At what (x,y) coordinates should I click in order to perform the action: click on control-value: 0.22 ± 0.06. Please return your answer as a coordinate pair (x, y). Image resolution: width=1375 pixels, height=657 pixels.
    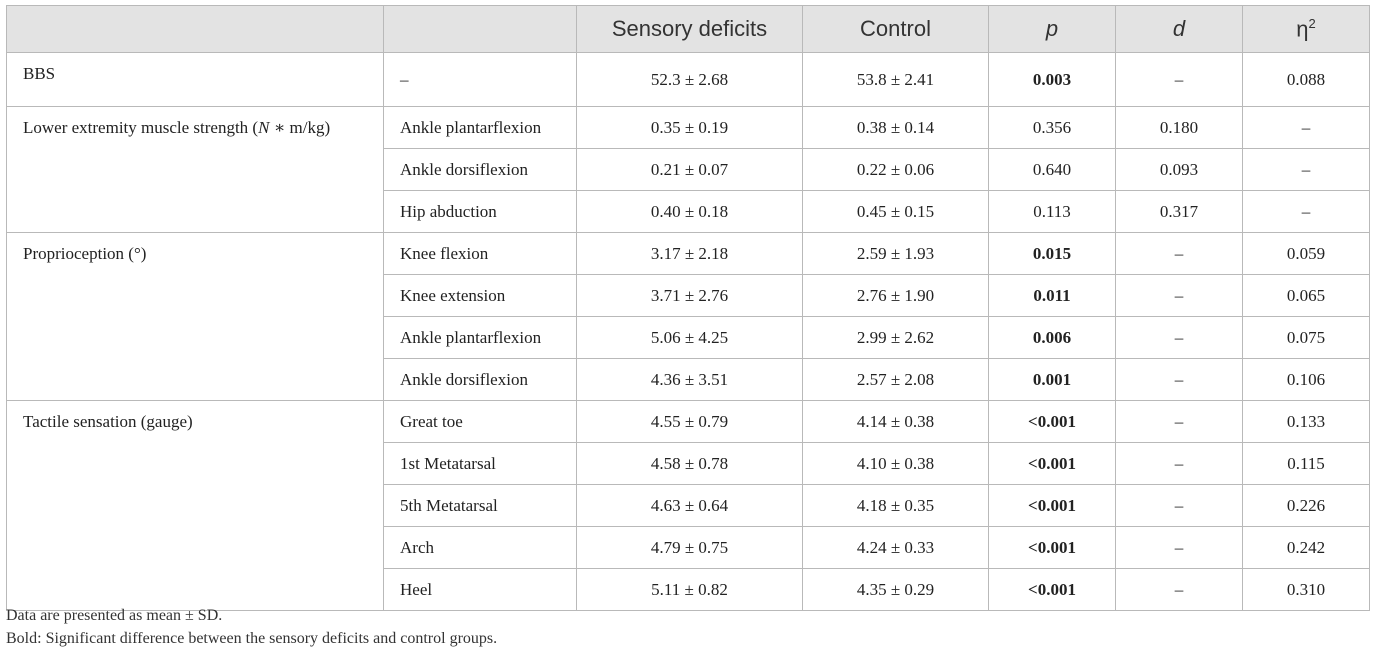
    Looking at the image, I should click on (895, 169).